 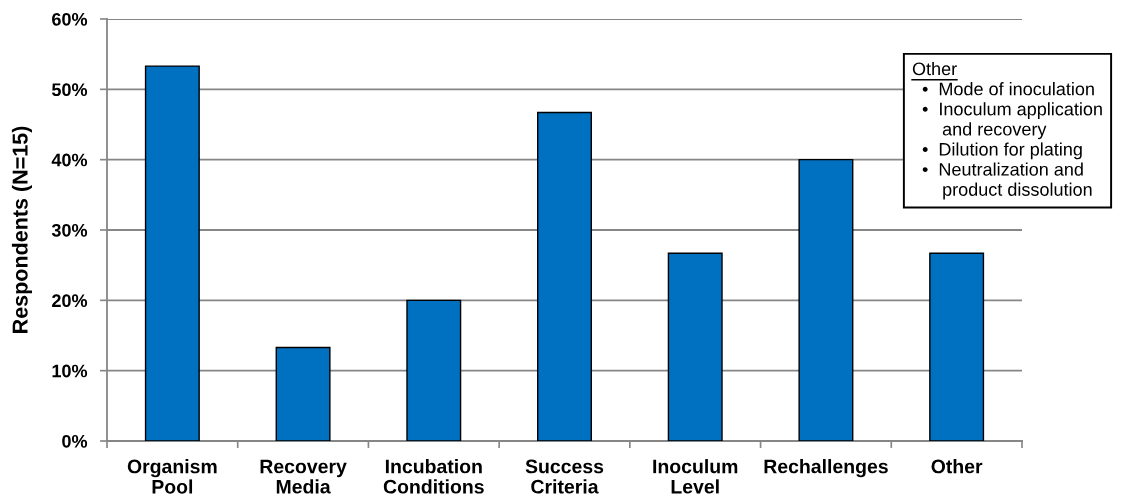 What do you see at coordinates (69, 90) in the screenshot?
I see `y-tick-label: 50%` at bounding box center [69, 90].